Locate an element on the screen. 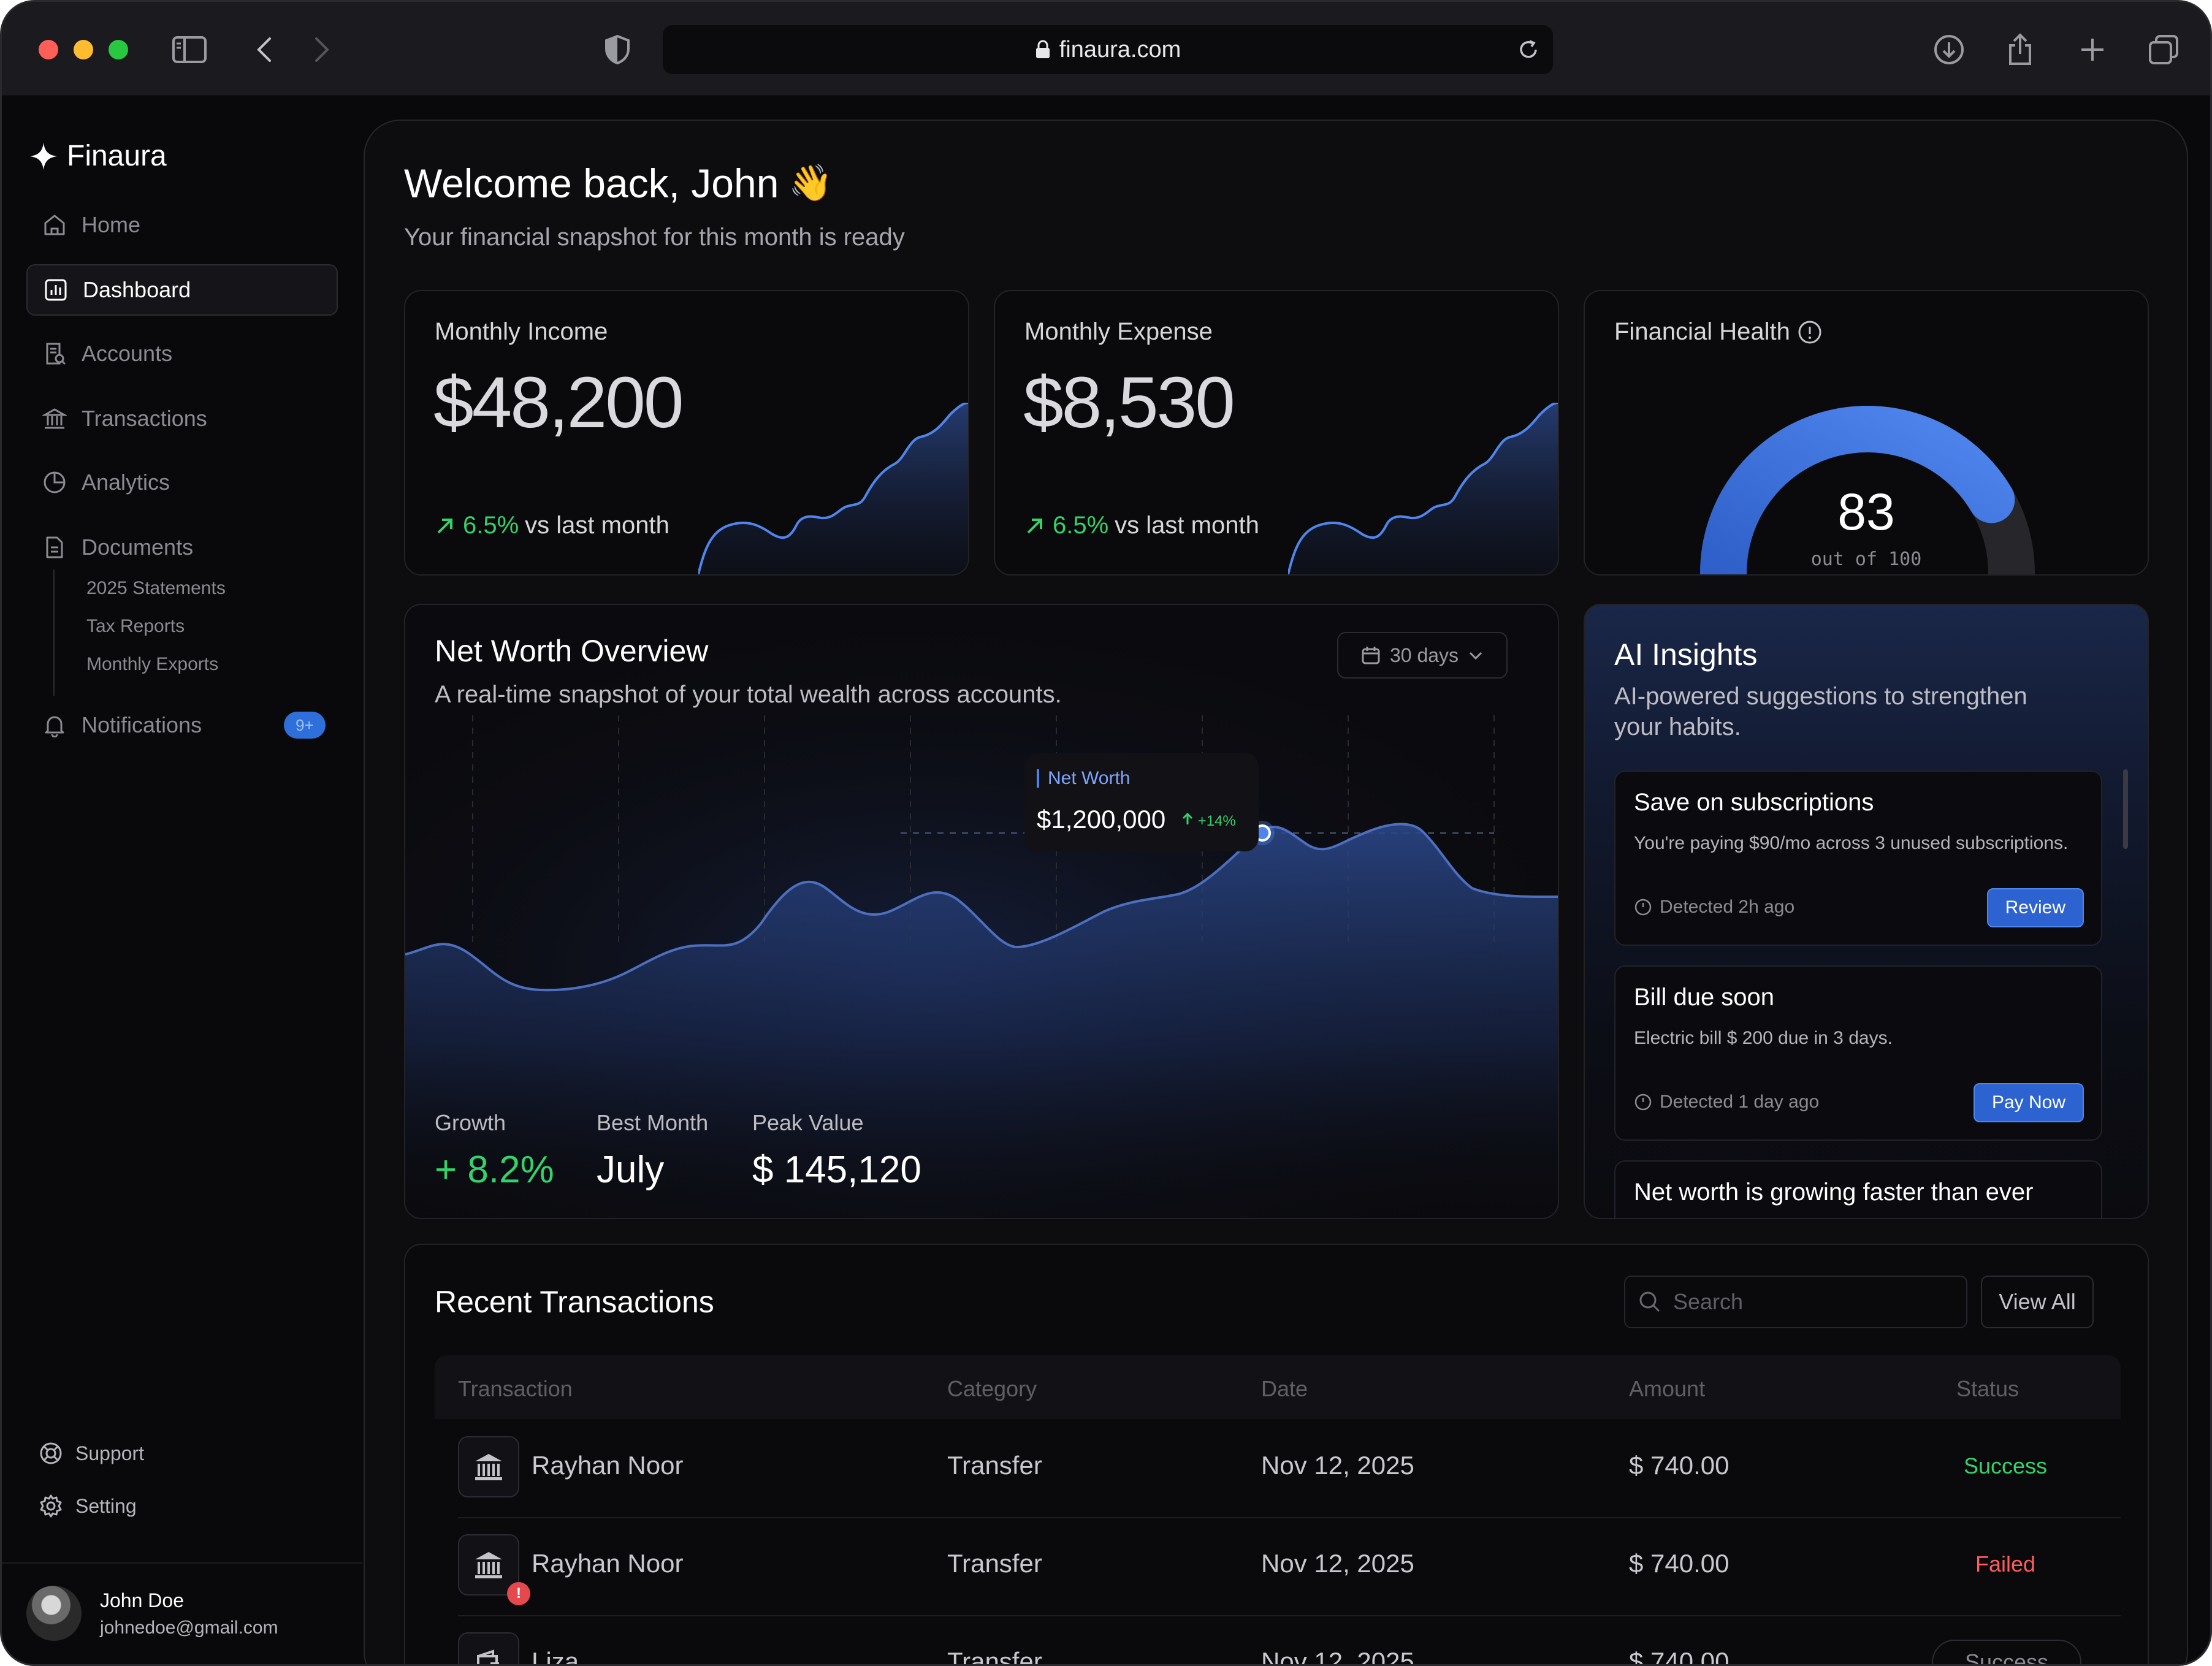  date-range-value: 30 days is located at coordinates (1424, 655).